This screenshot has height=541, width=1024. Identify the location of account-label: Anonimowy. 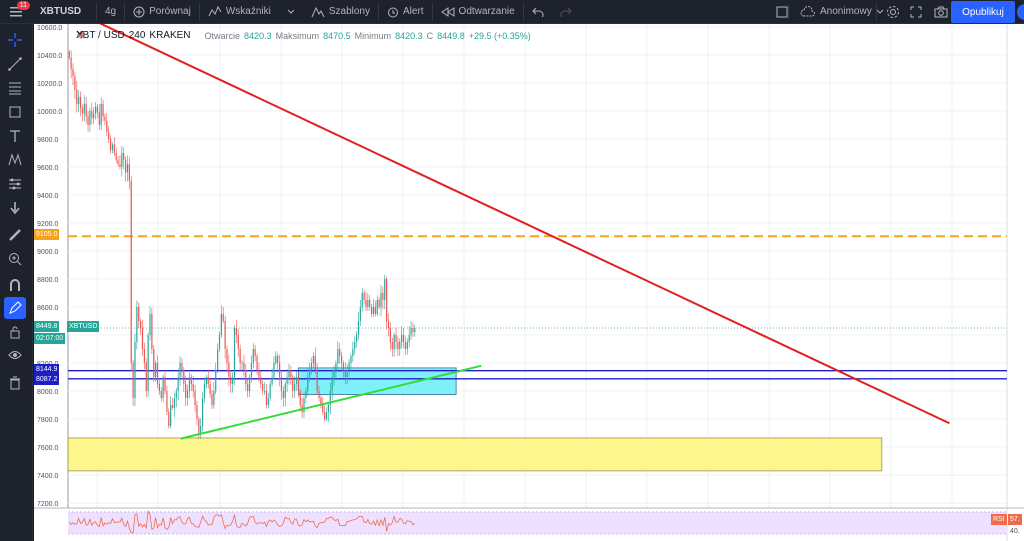
(846, 11).